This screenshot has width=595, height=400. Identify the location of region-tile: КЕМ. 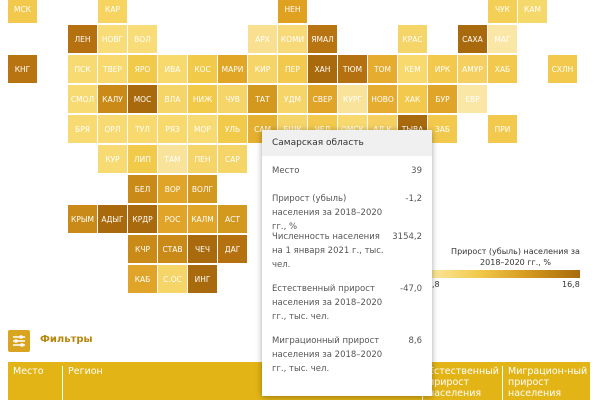
(412, 69).